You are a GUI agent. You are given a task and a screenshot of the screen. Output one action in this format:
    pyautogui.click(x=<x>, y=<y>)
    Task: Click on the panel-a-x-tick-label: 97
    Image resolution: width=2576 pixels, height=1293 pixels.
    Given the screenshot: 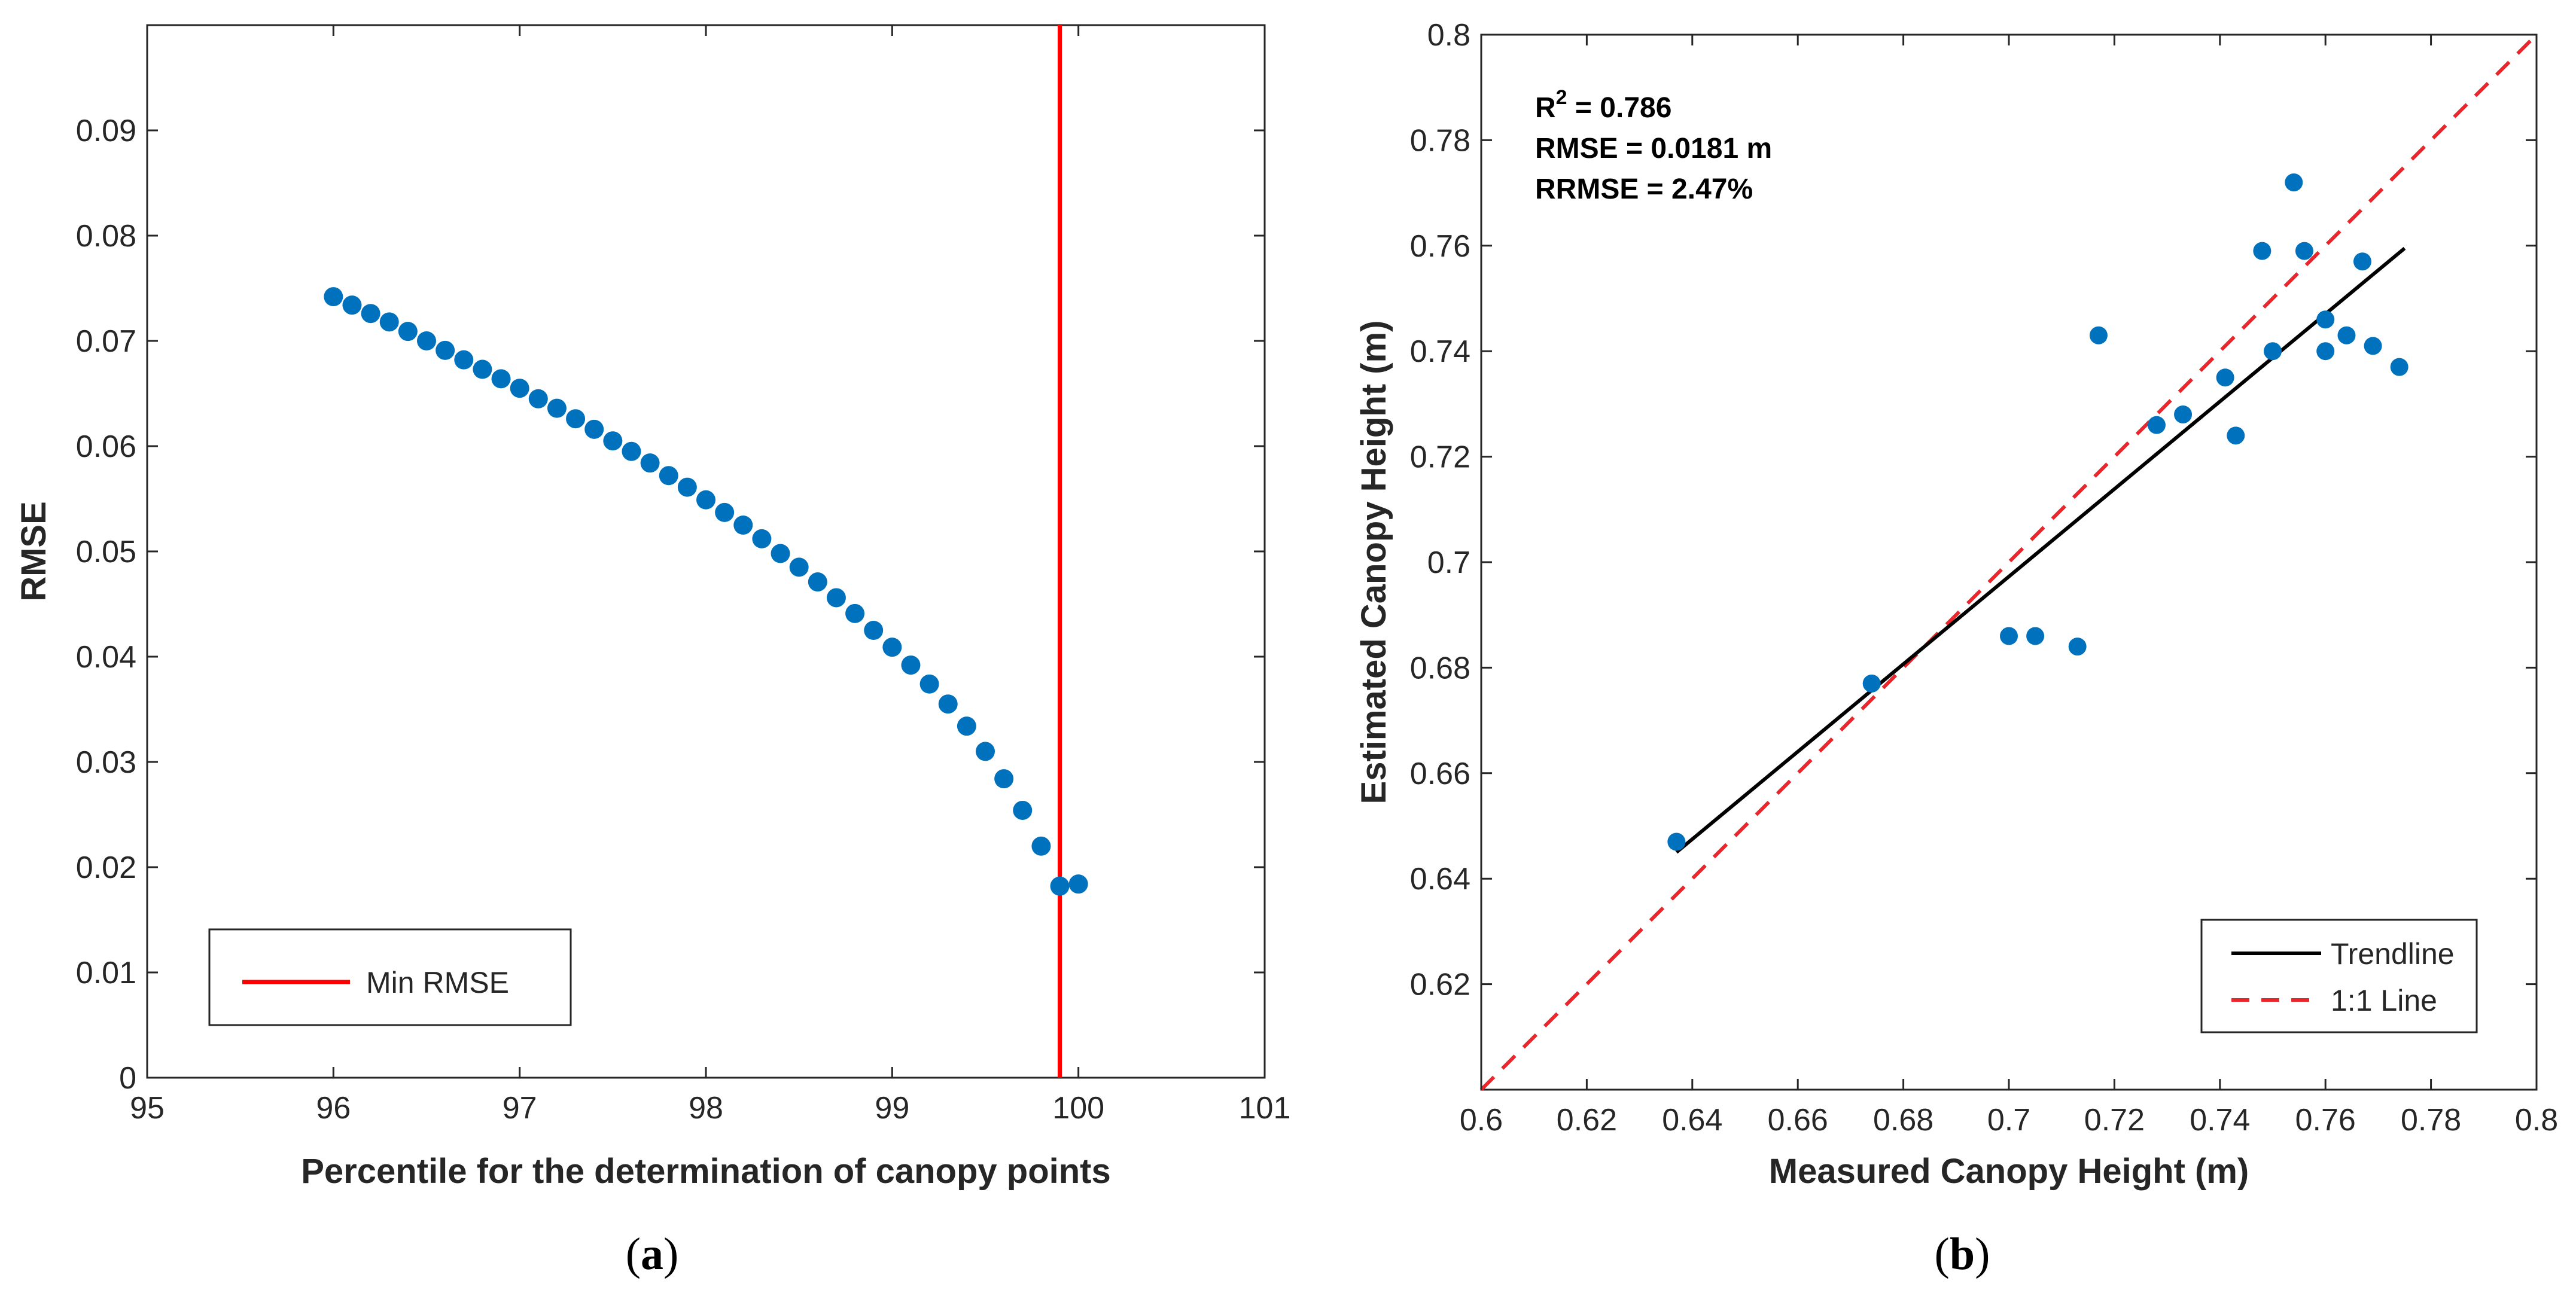 What is the action you would take?
    pyautogui.click(x=520, y=1108)
    